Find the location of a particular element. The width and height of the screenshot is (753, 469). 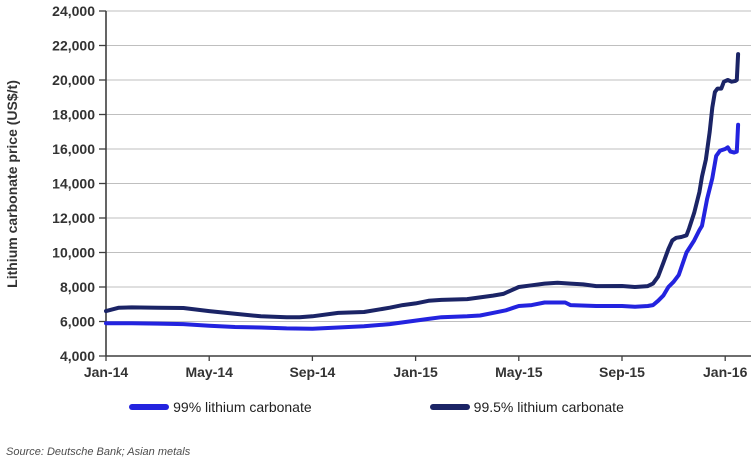

y-tick-label: 22,000 is located at coordinates (73, 46).